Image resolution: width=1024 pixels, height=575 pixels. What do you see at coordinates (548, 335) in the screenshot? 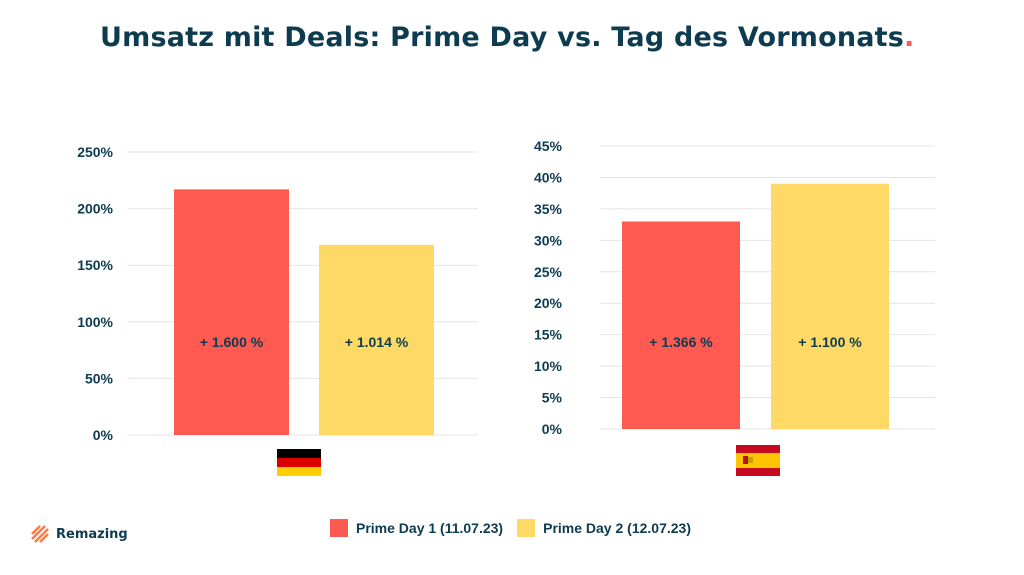
I see `y-tick-label: 15%` at bounding box center [548, 335].